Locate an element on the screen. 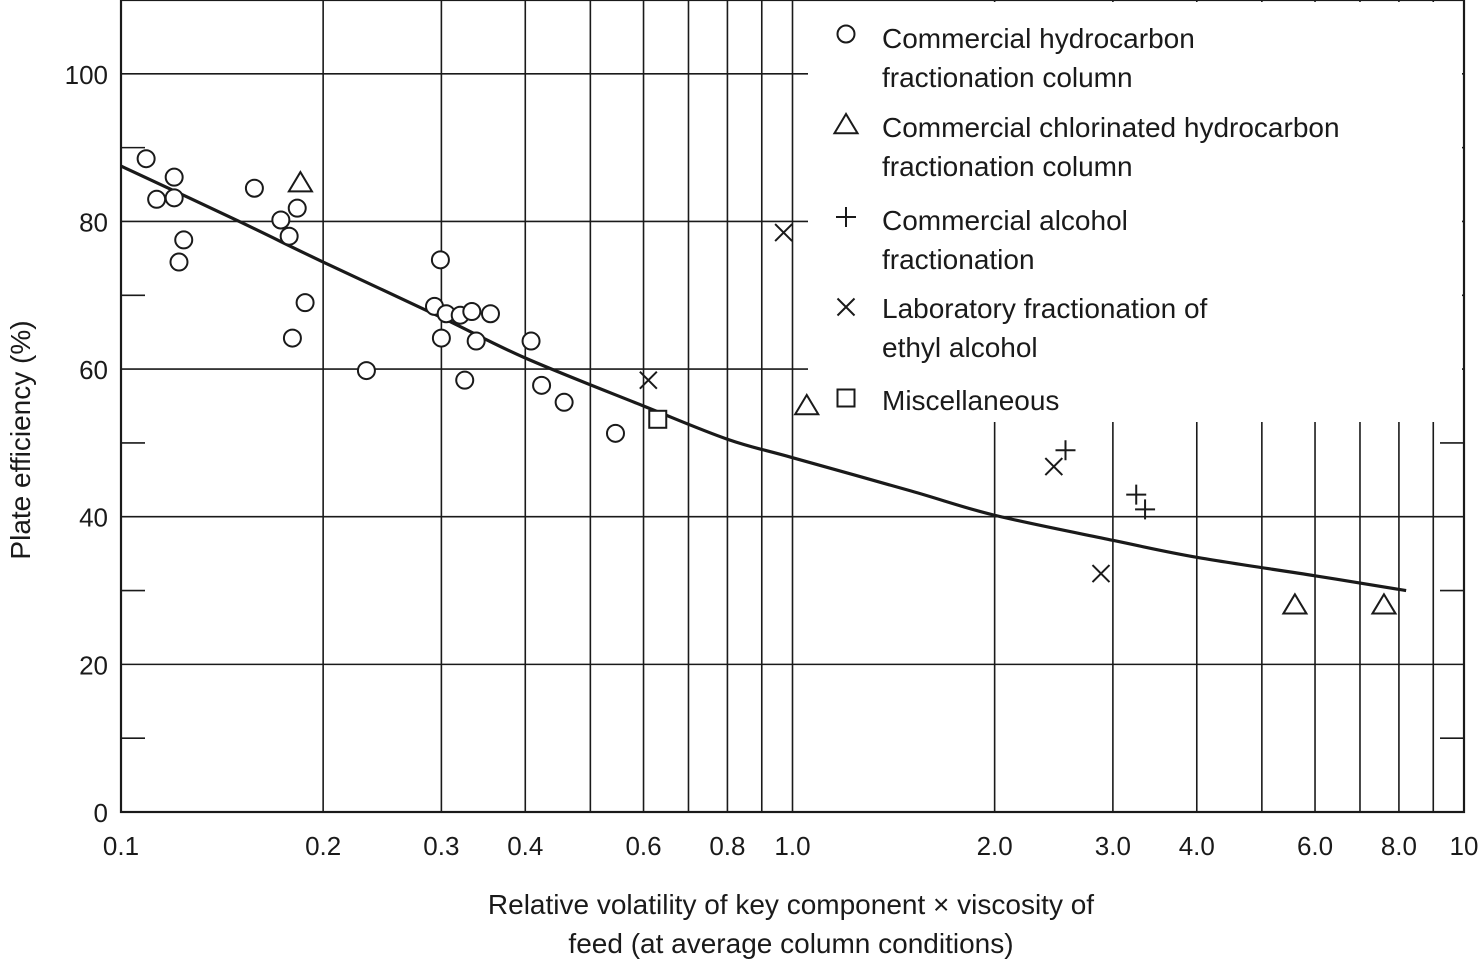 The width and height of the screenshot is (1478, 963). x-tick-label-8: 3.0 is located at coordinates (1113, 846).